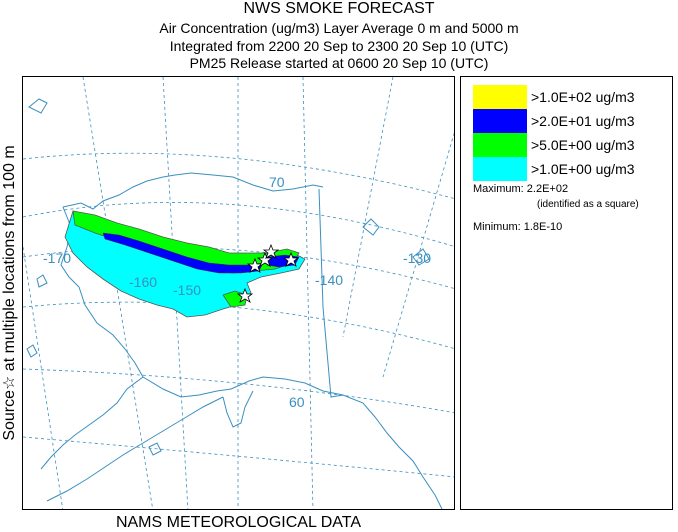 The image size is (678, 532). Describe the element at coordinates (187, 290) in the screenshot. I see `lon-label-150: -150` at that location.